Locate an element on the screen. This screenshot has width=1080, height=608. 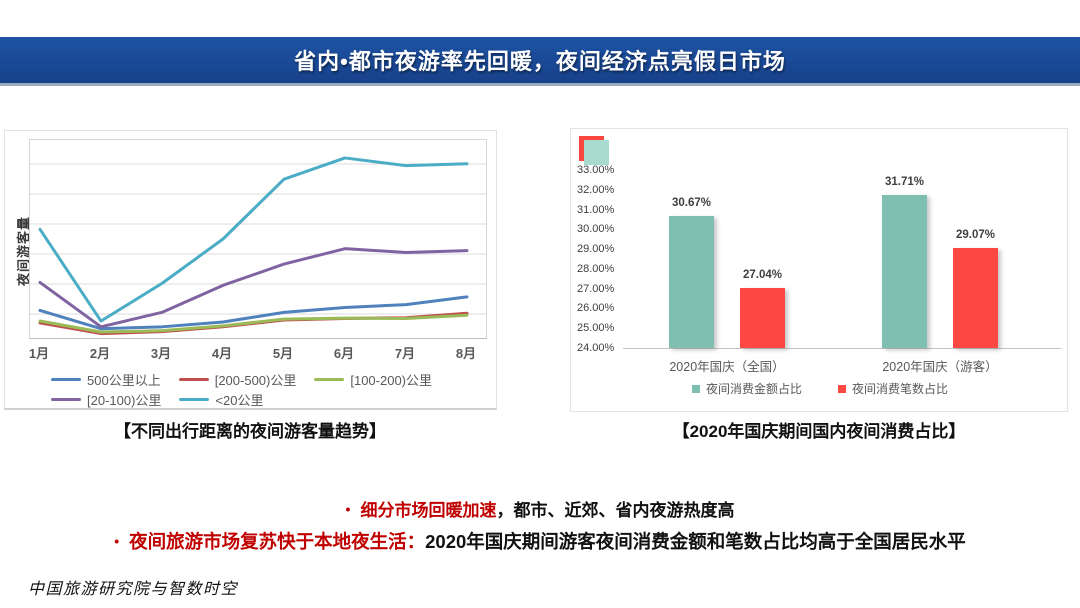
y-tick-label: 29.00% is located at coordinates (596, 249).